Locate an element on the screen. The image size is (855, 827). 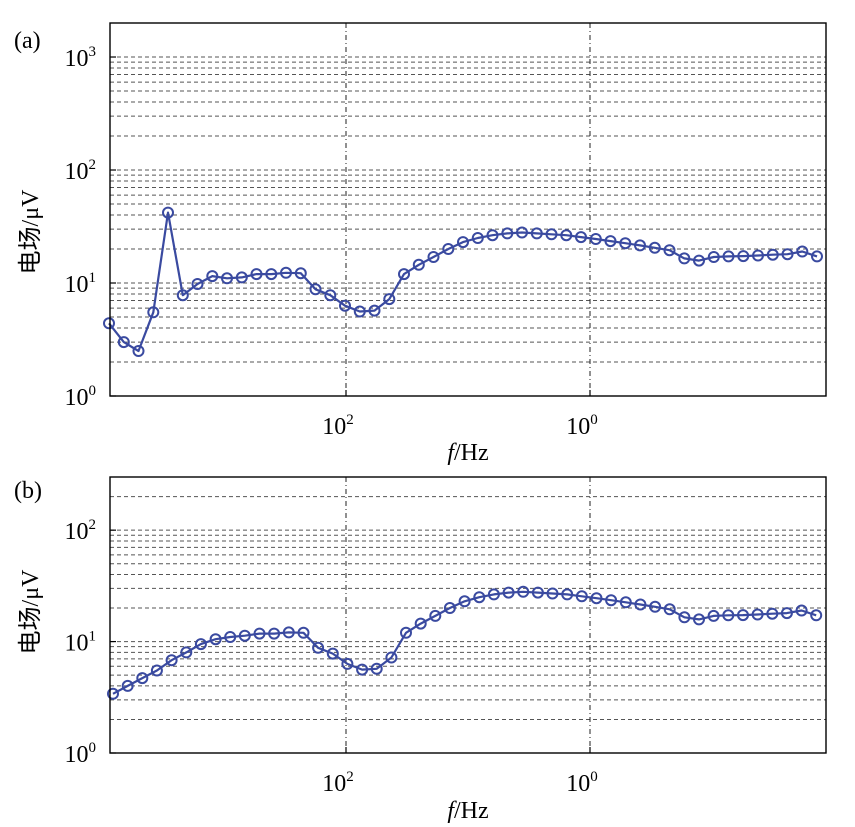
panel-label-b: (b) is located at coordinates (28, 491).